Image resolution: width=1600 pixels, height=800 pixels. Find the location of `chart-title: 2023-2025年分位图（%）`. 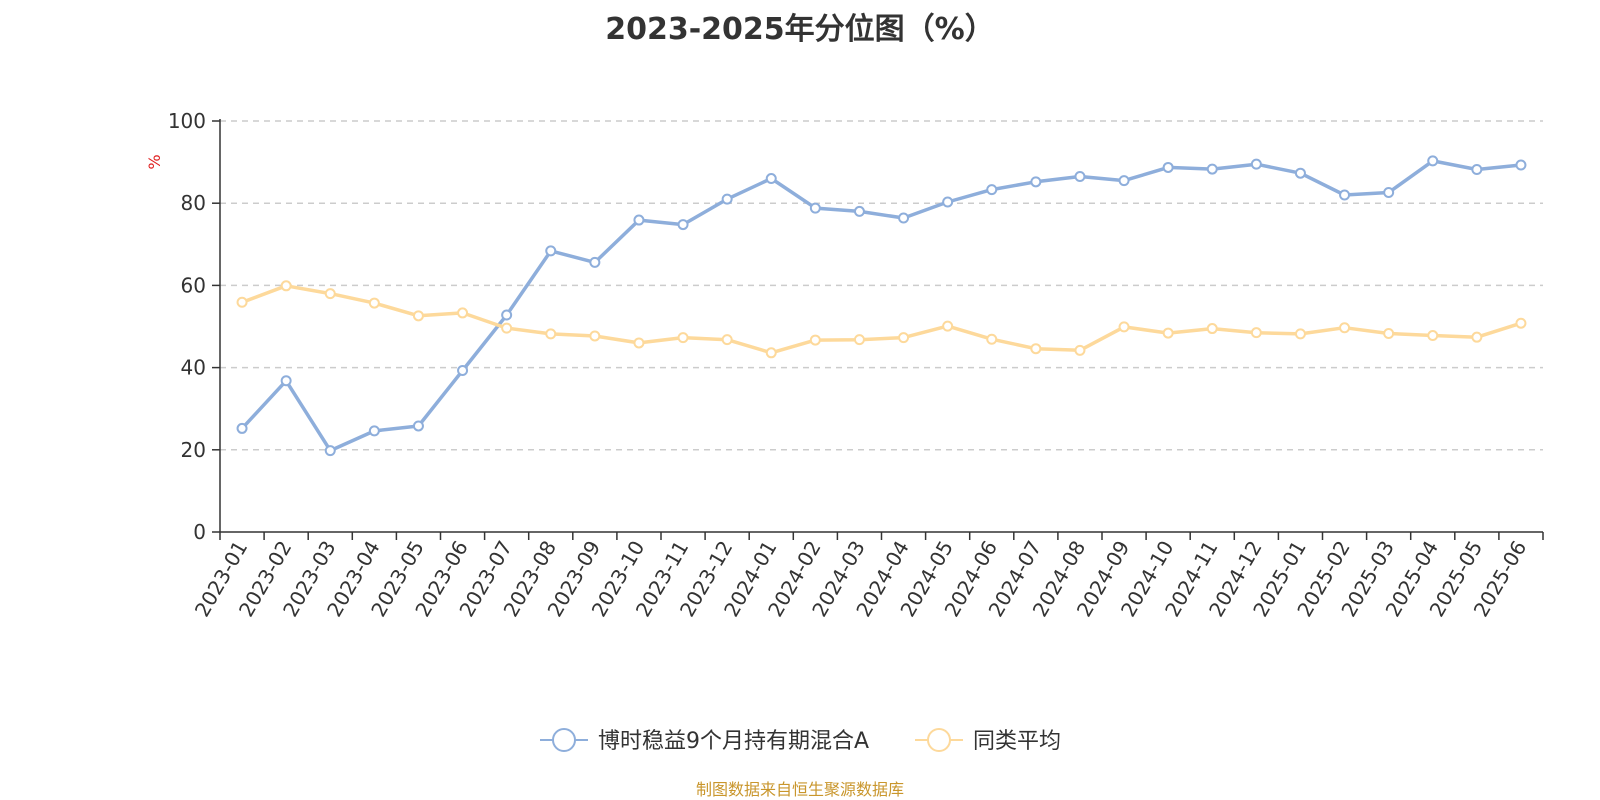

chart-title: 2023-2025年分位图（%） is located at coordinates (800, 29).